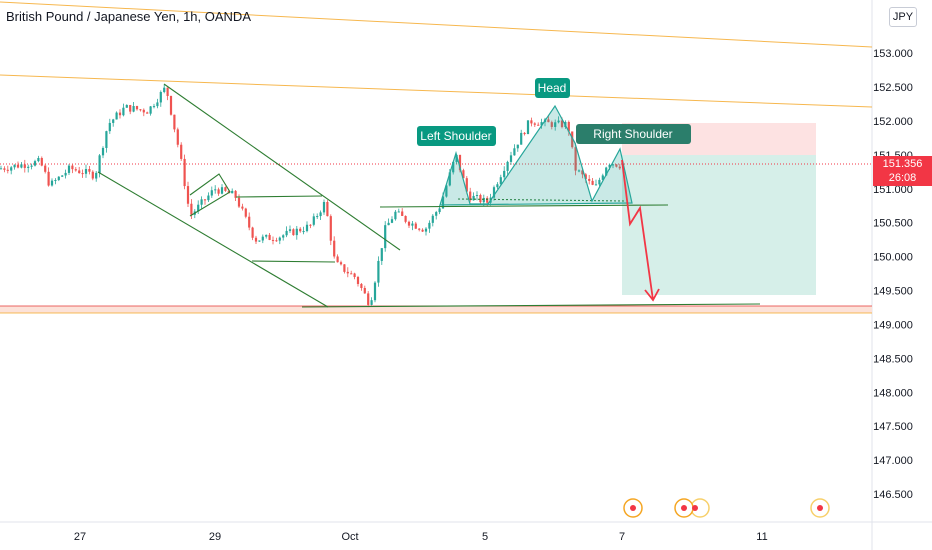 This screenshot has width=932, height=550. I want to click on left-shoulder-label: Left Shoulder, so click(455, 136).